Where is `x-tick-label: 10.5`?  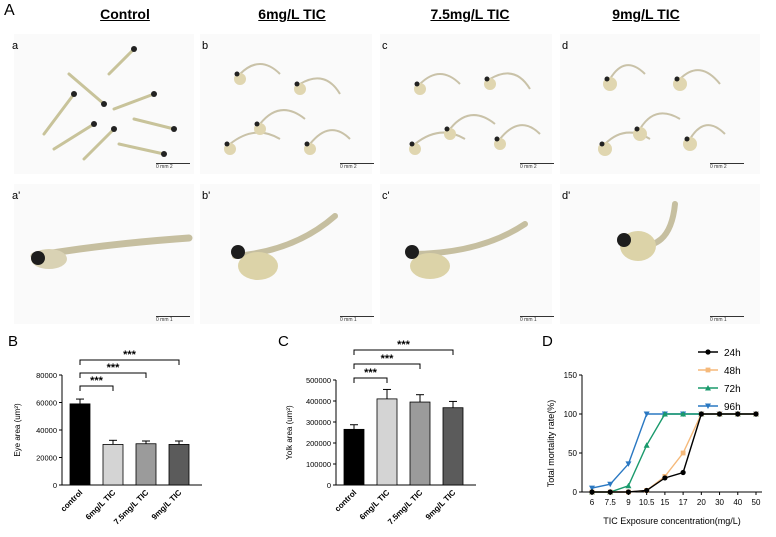 x-tick-label: 10.5 is located at coordinates (647, 502).